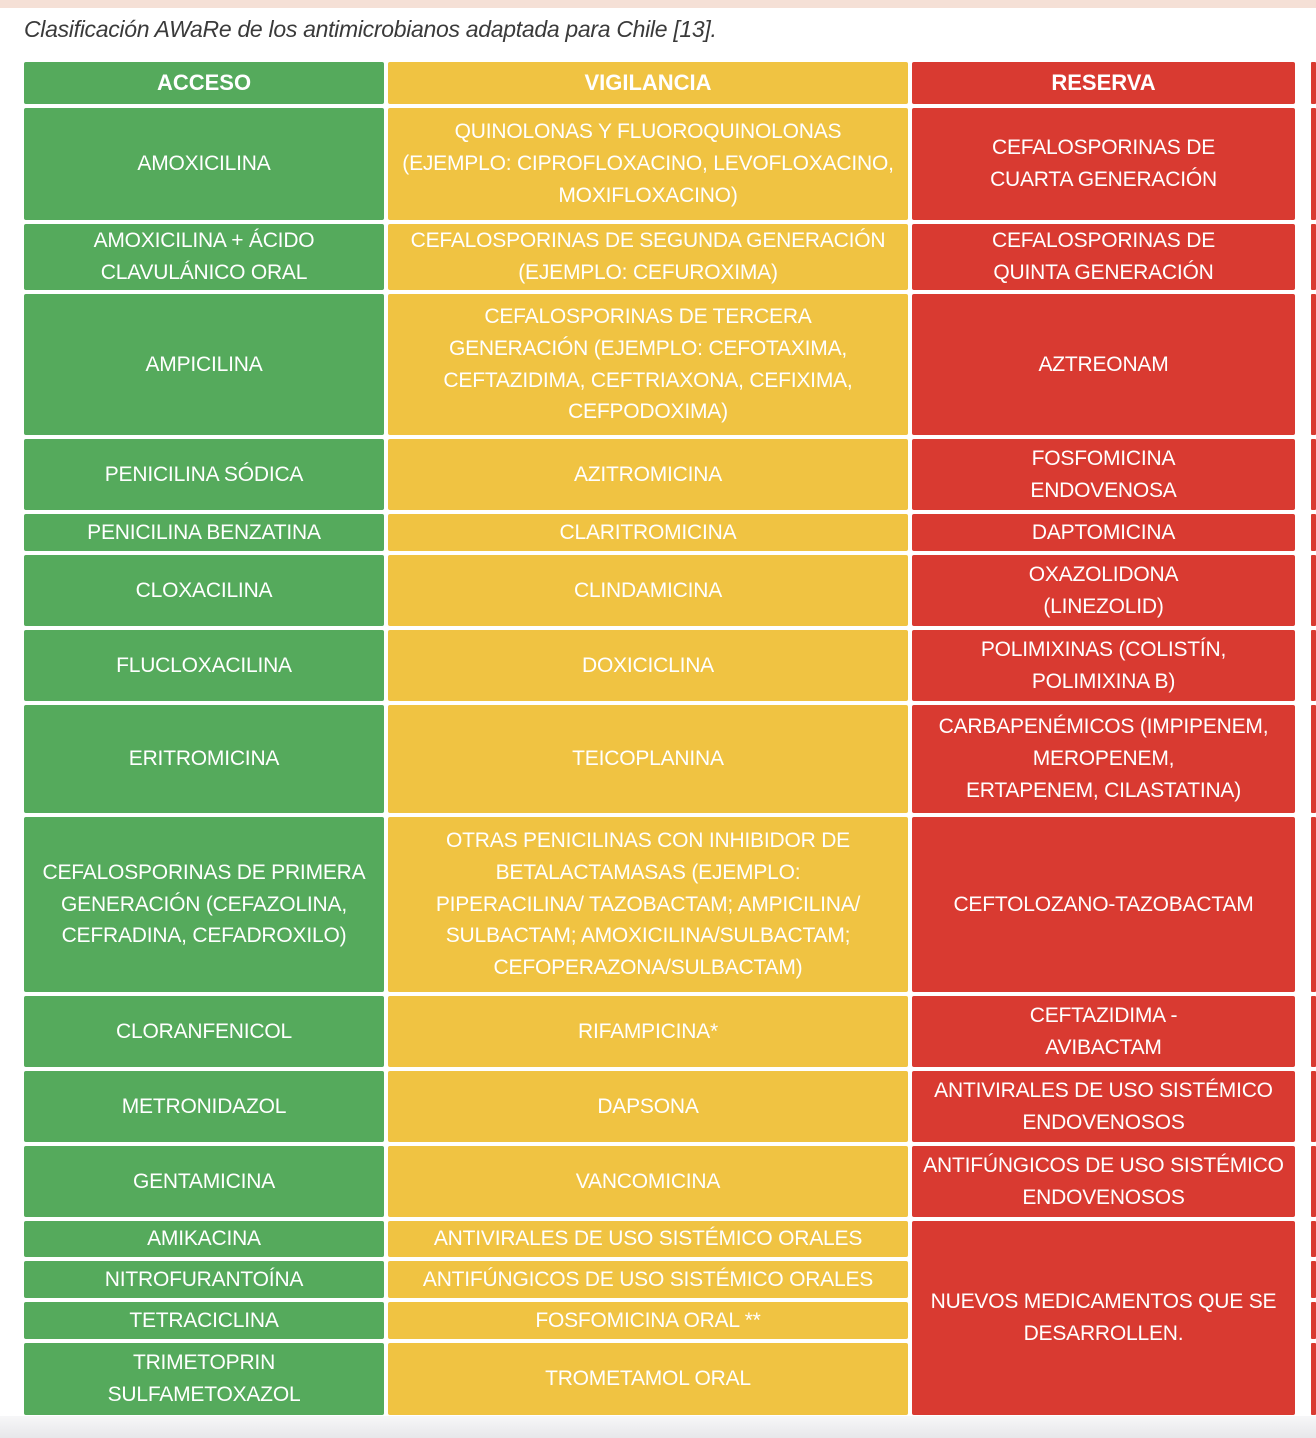  What do you see at coordinates (1103, 1031) in the screenshot?
I see `reserva-cell: CEFTAZIDIMA - AVIBACTAM` at bounding box center [1103, 1031].